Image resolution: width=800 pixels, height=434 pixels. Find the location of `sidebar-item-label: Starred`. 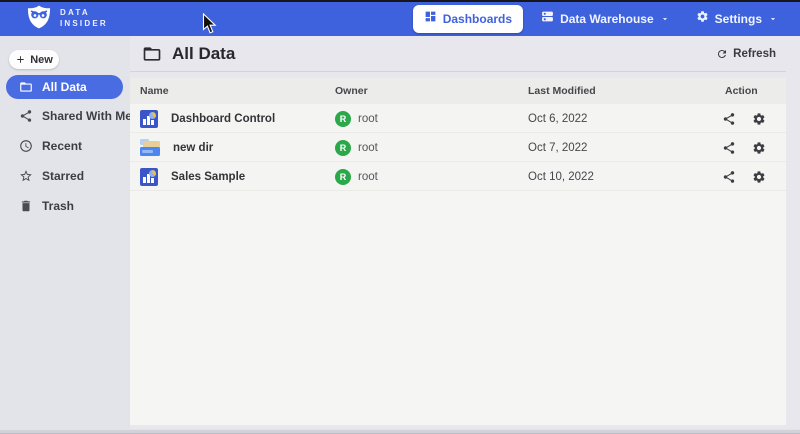

sidebar-item-label: Starred is located at coordinates (63, 175).